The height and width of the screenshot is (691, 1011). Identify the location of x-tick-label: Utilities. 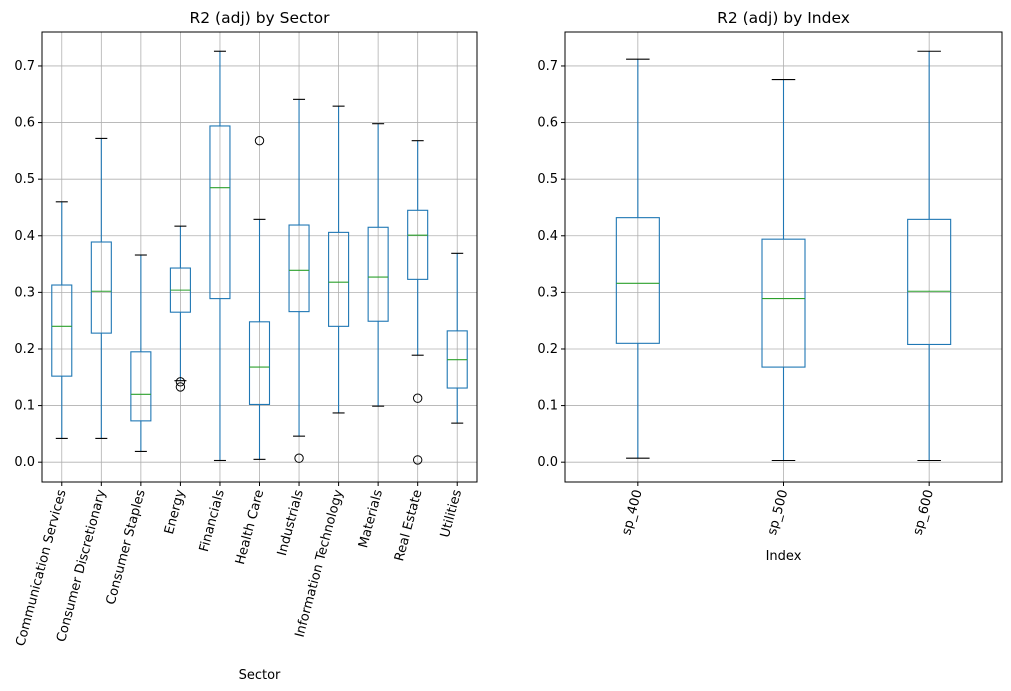
(451, 513).